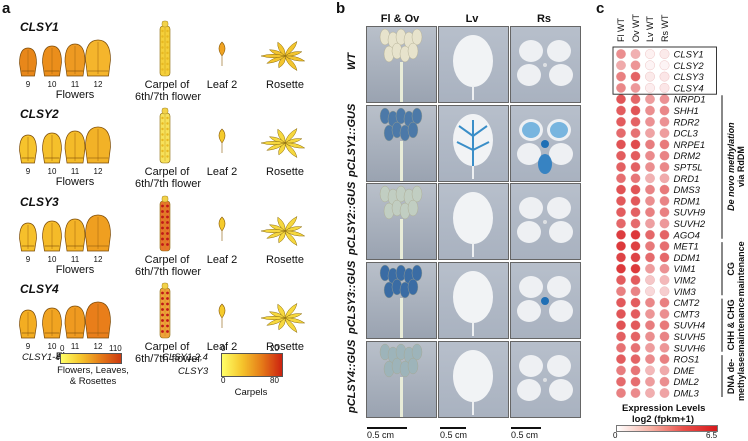 The image size is (748, 441). Describe the element at coordinates (352, 376) in the screenshot. I see `row-label-4: pCLSY4::GUS` at that location.